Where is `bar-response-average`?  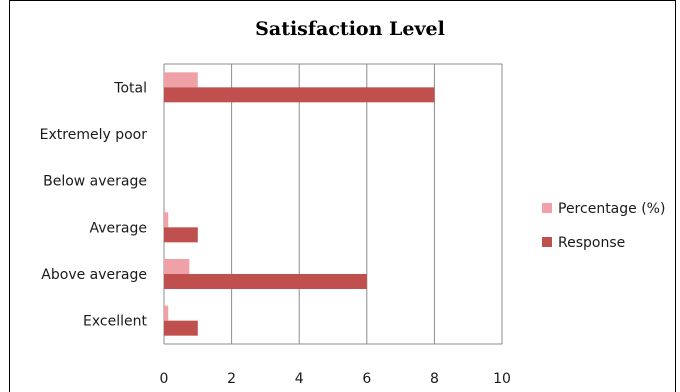
bar-response-average is located at coordinates (181, 235).